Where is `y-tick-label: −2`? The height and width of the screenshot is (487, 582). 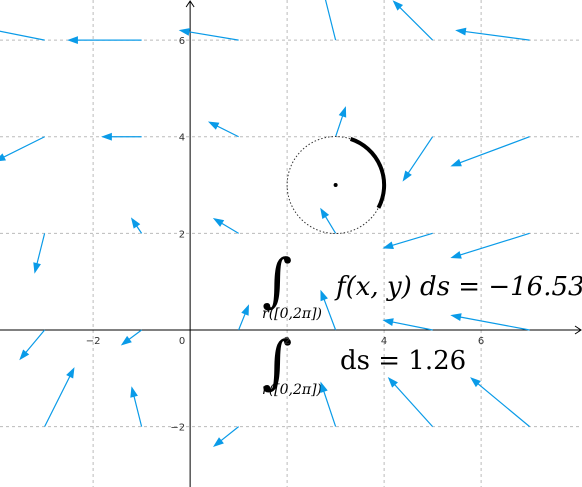
y-tick-label: −2 is located at coordinates (177, 428).